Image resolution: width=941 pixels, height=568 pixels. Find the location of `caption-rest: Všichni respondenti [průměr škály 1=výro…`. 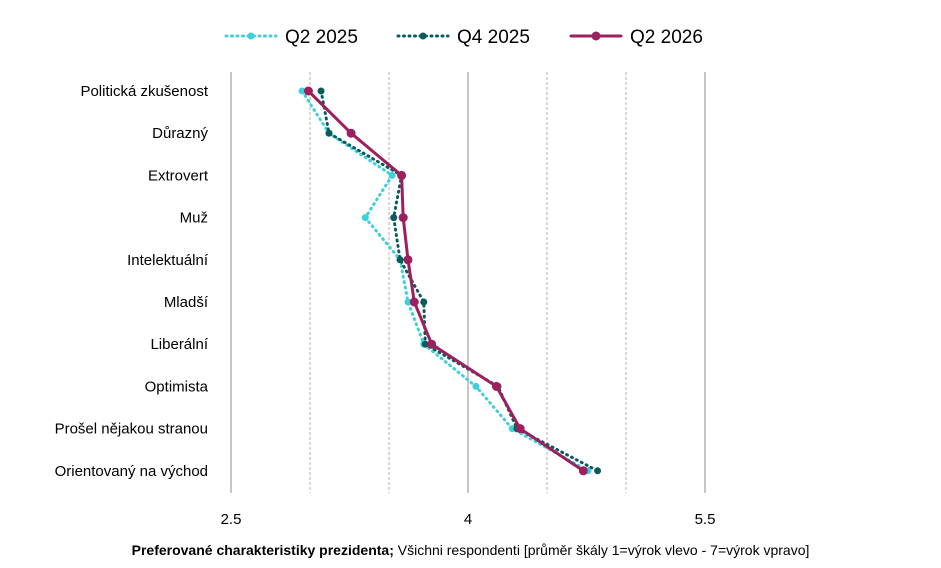

caption-rest: Všichni respondenti [průměr škály 1=výro… is located at coordinates (601, 550).